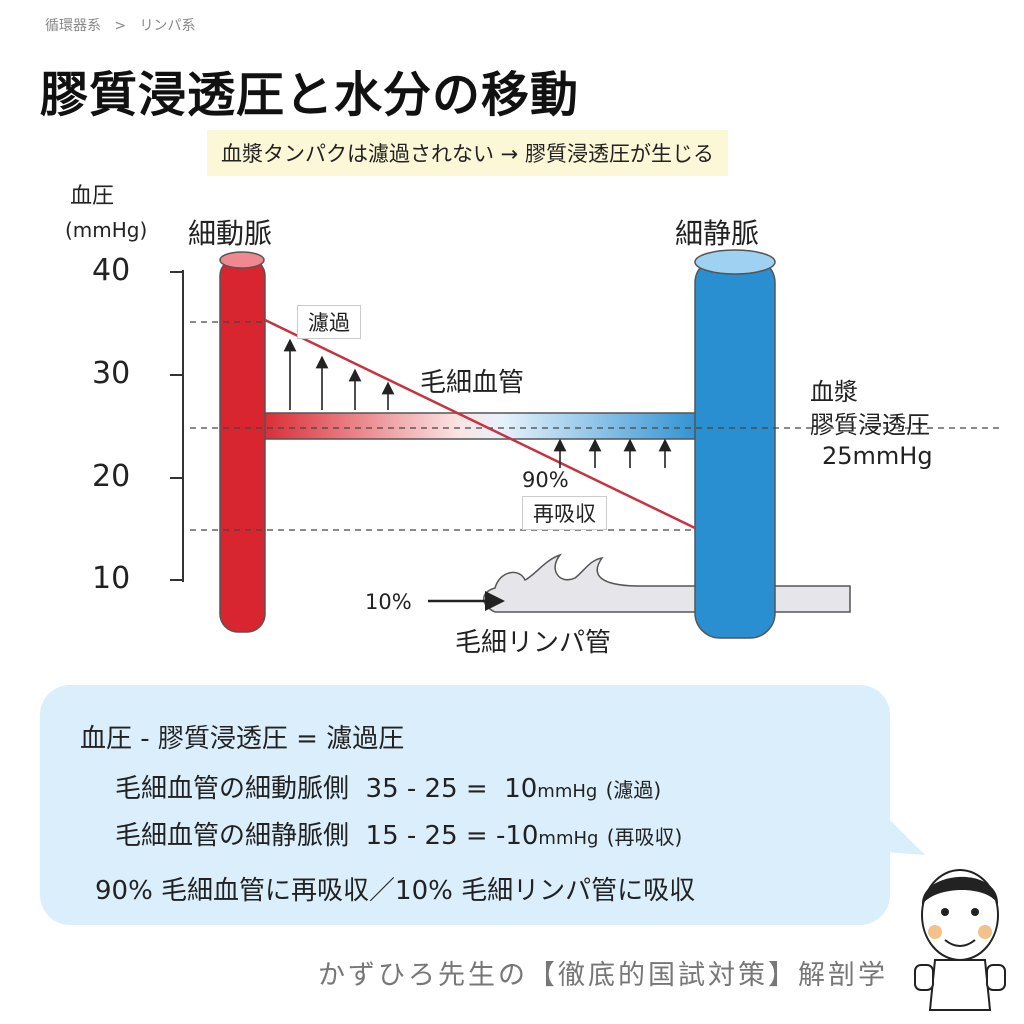  I want to click on tick-label: 30, so click(111, 373).